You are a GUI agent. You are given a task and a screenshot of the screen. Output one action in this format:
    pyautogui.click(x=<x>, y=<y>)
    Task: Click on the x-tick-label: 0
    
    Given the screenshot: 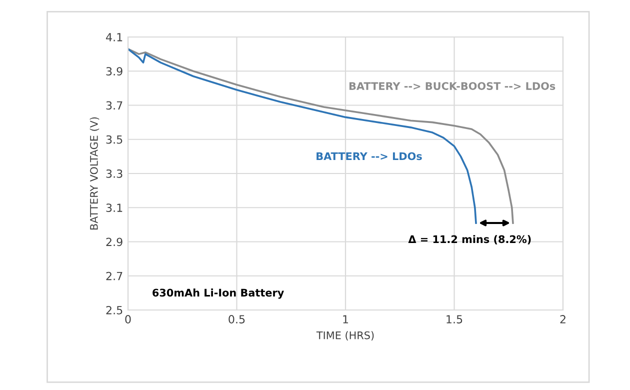 What is the action you would take?
    pyautogui.click(x=128, y=319)
    